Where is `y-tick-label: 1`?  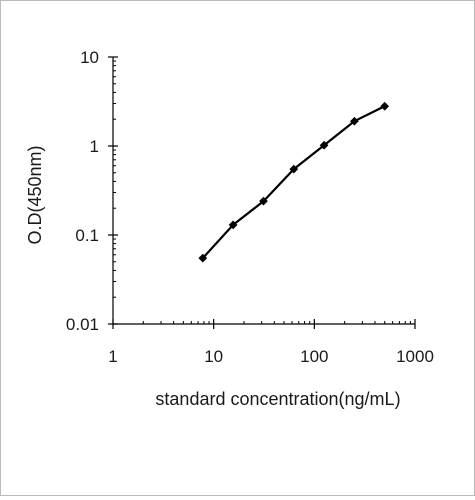 y-tick-label: 1 is located at coordinates (94, 146).